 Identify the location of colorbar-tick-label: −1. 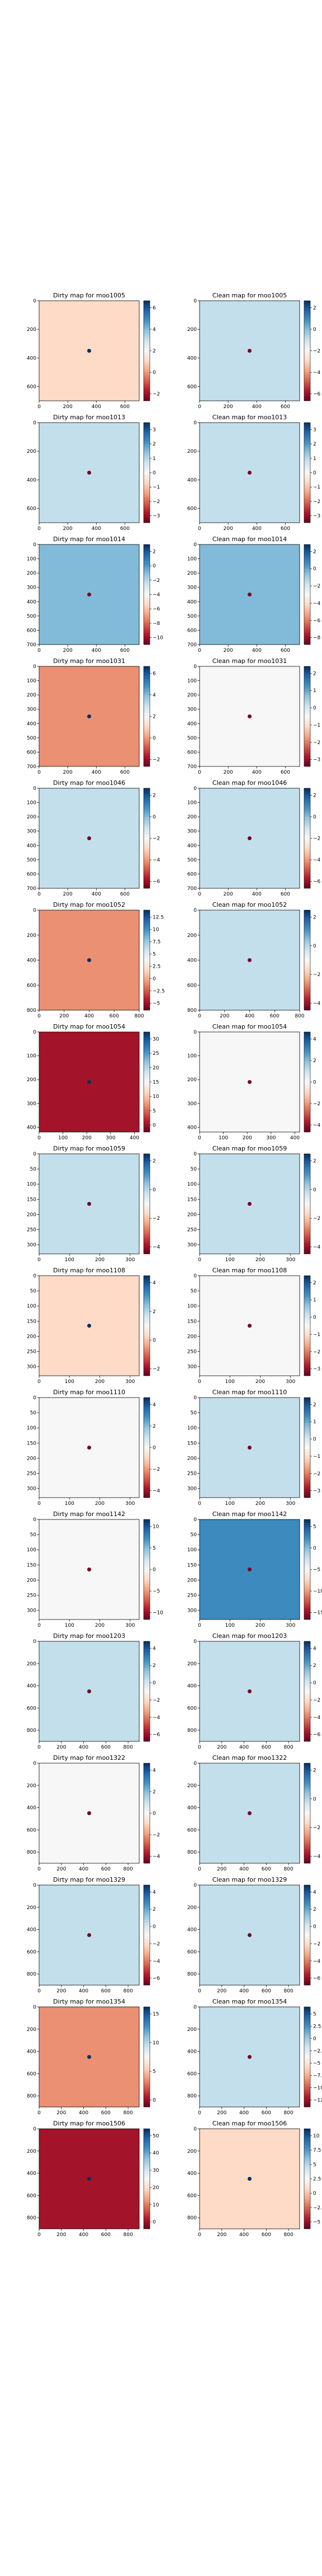
(156, 487).